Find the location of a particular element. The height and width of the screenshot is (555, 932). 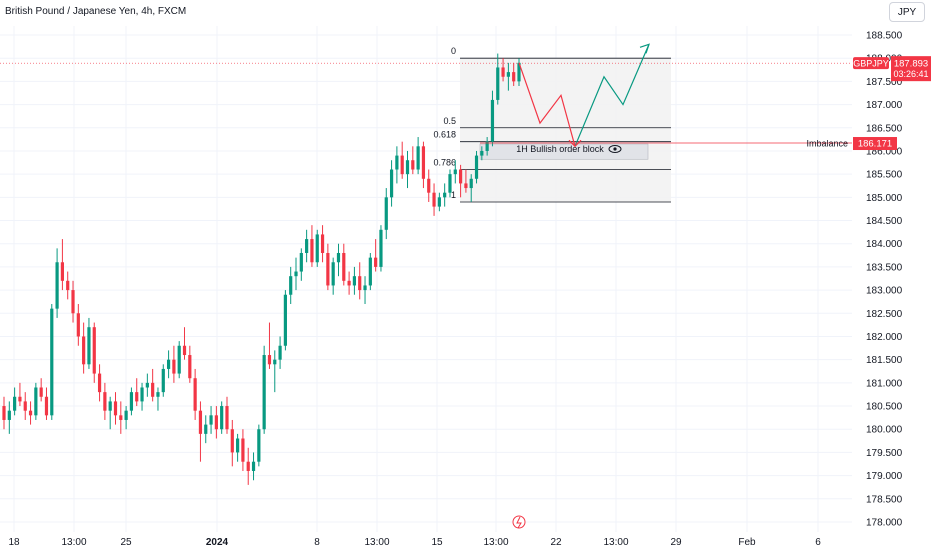

fib-level-label: 1 is located at coordinates (453, 195).